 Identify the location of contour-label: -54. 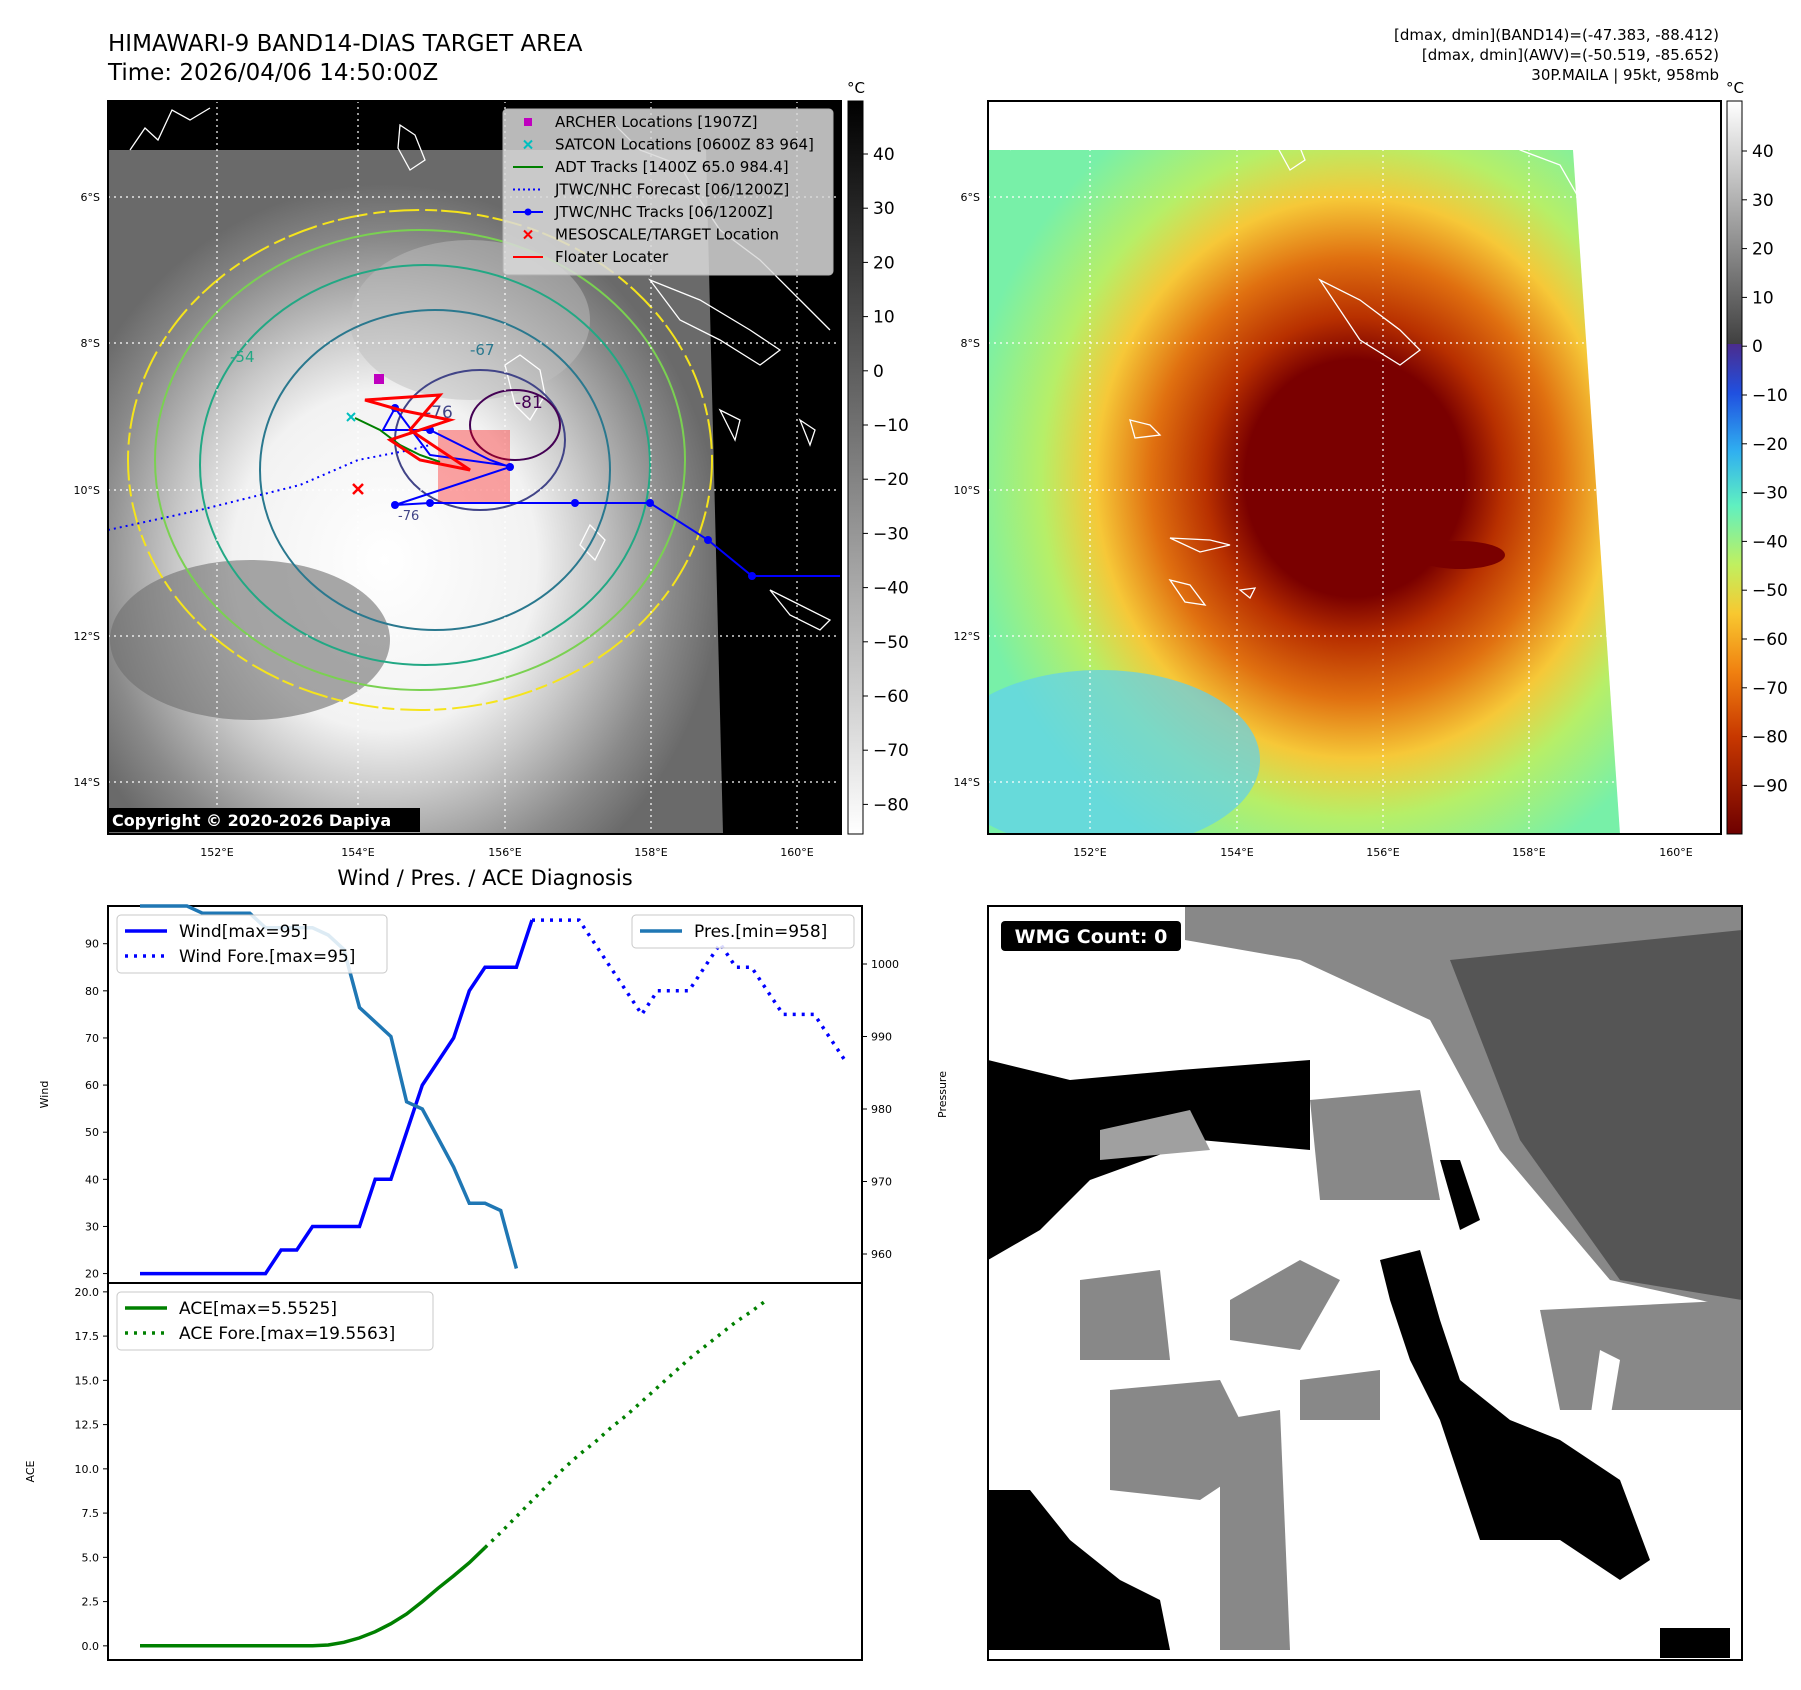
(242, 357).